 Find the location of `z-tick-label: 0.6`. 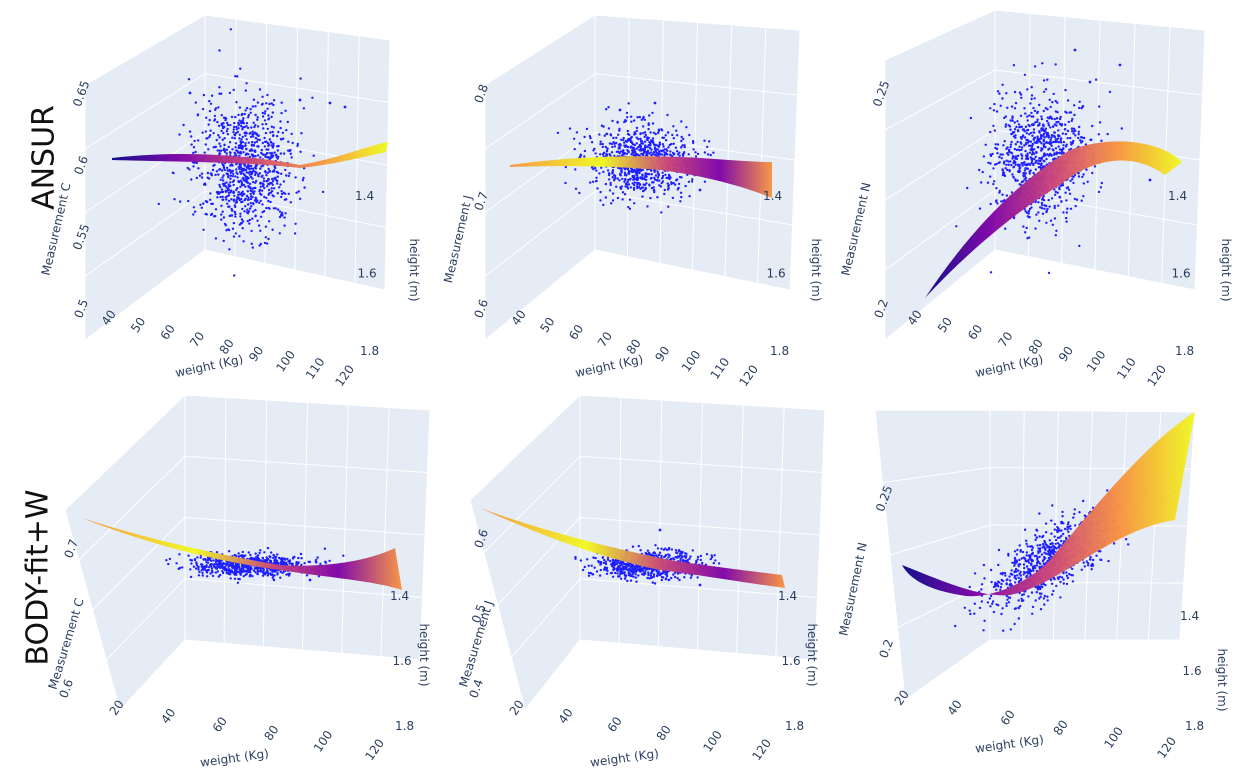

z-tick-label: 0.6 is located at coordinates (66, 688).